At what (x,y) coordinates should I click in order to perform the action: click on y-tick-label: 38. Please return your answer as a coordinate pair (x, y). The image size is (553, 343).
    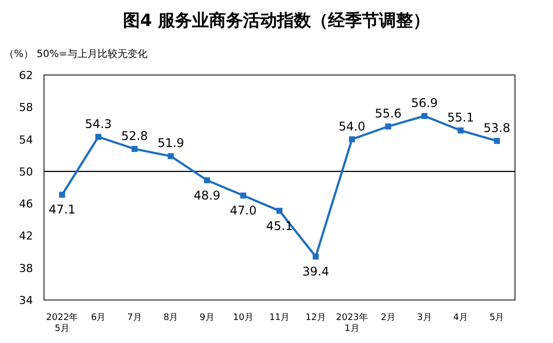
    Looking at the image, I should click on (26, 268).